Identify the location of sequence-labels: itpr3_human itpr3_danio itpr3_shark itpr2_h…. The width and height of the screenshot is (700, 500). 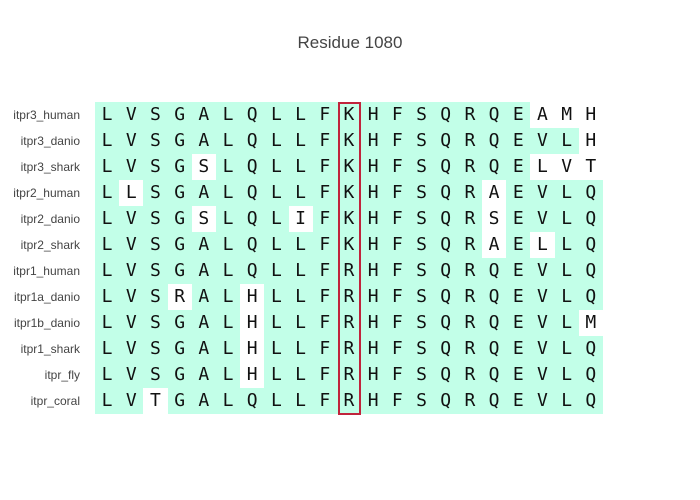
(40, 258).